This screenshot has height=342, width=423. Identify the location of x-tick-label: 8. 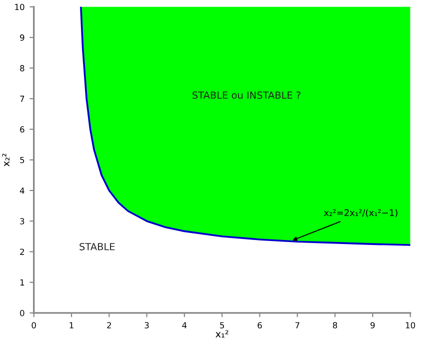
(335, 325).